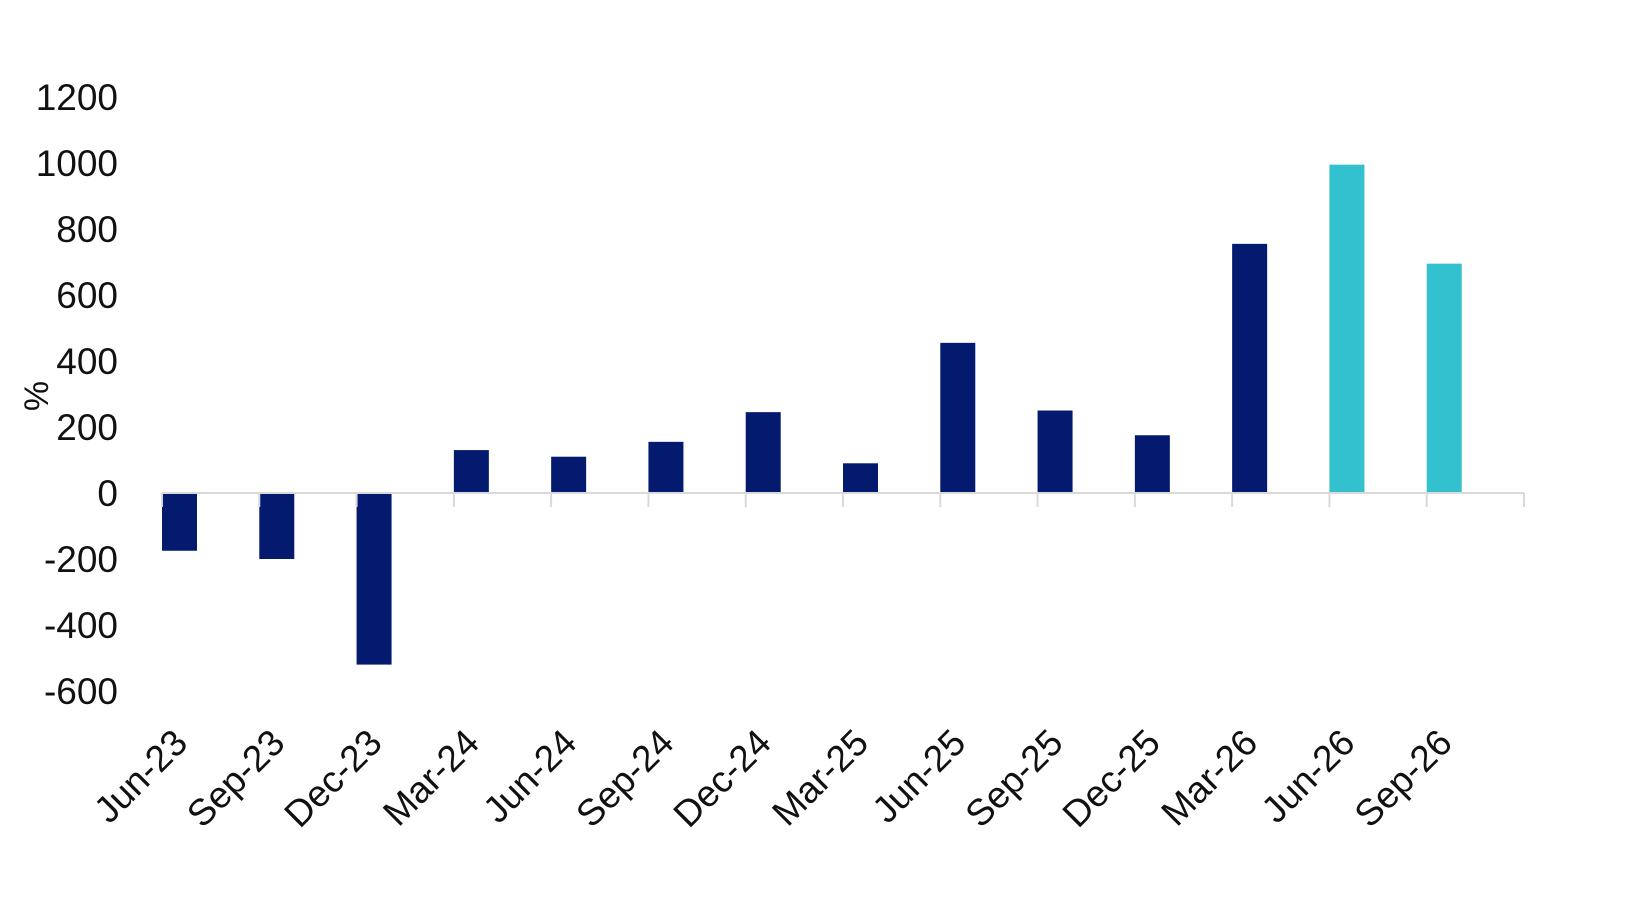  Describe the element at coordinates (37, 396) in the screenshot. I see `y-axis-title: %` at that location.